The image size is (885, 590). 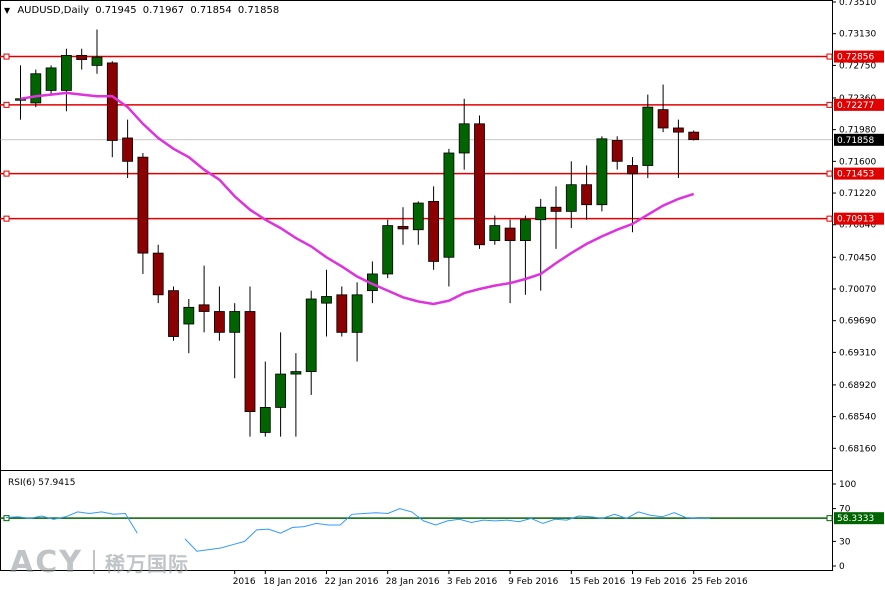 What do you see at coordinates (829, 518) in the screenshot?
I see `rsi-level-right-handle` at bounding box center [829, 518].